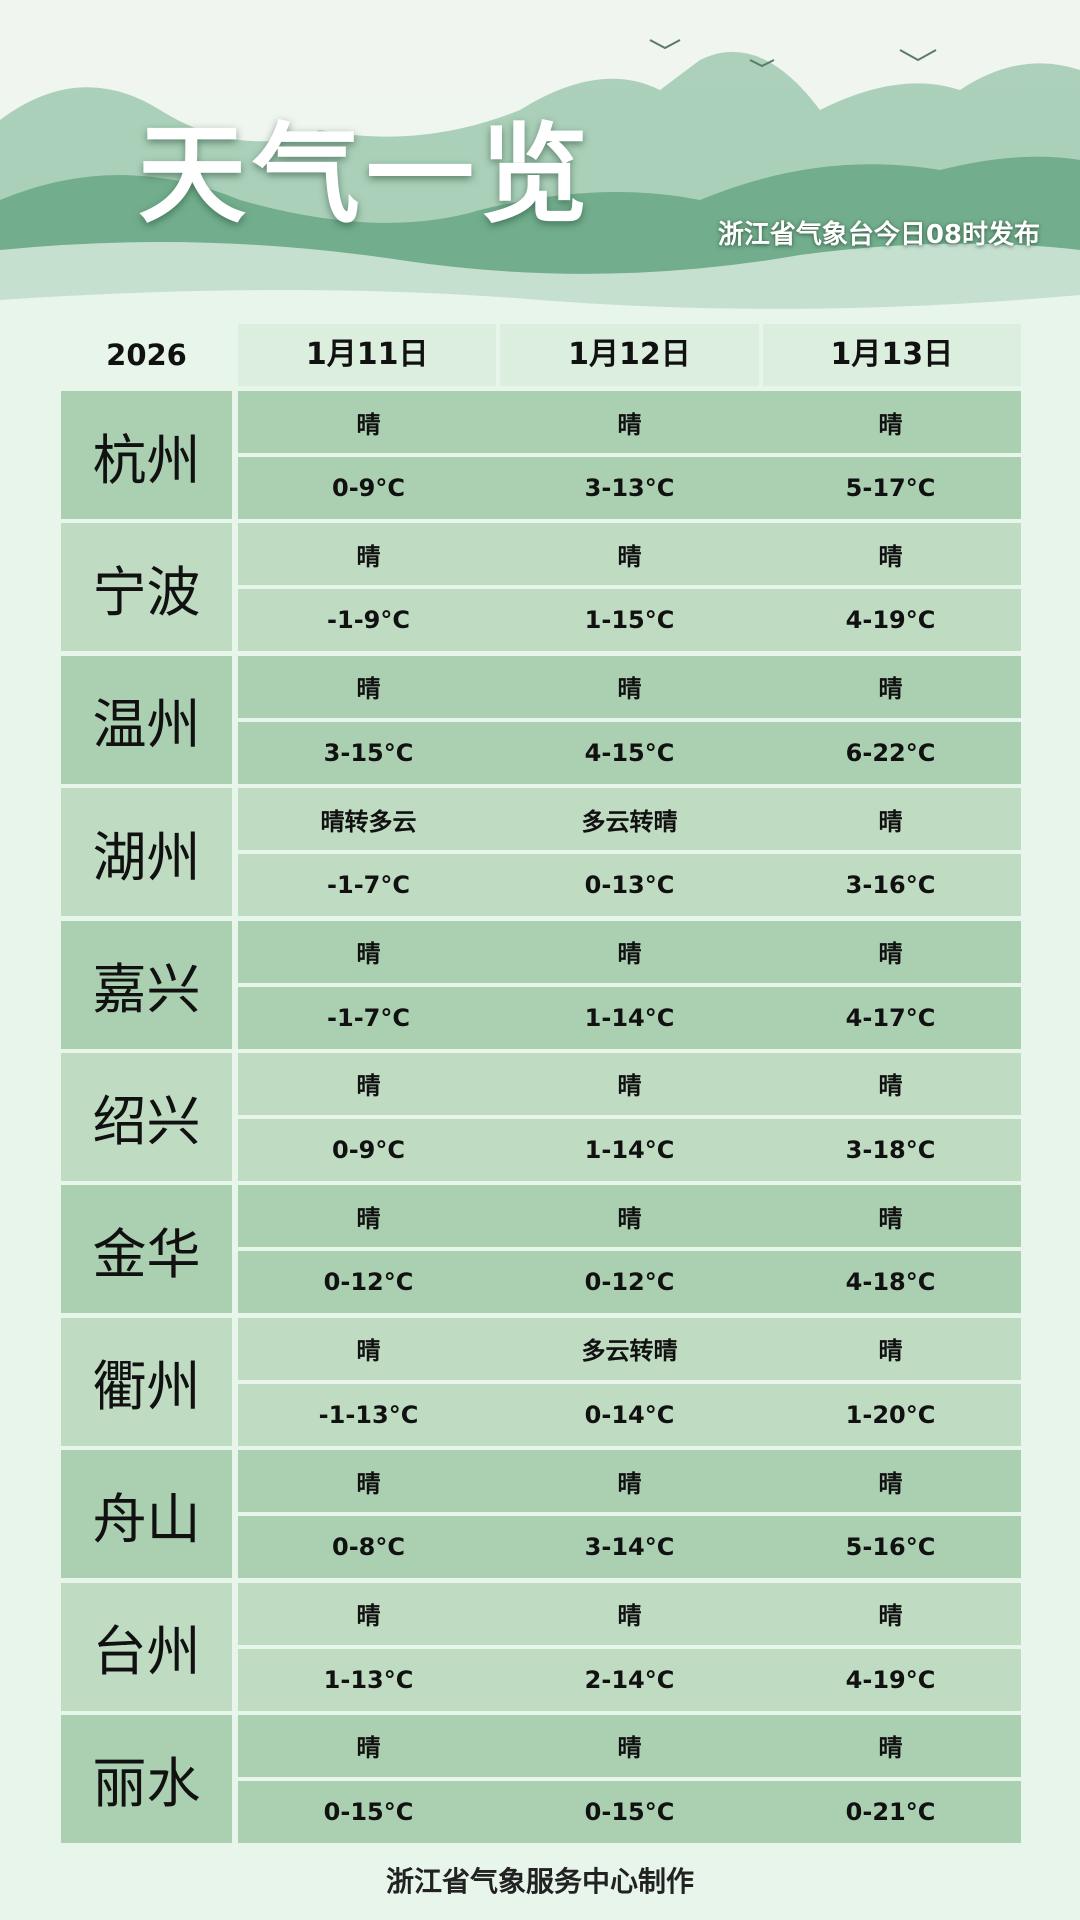  Describe the element at coordinates (629, 1249) in the screenshot. I see `city-forecast: 晴 晴 晴 0-12°C 0-12°C 4-18°C` at that location.